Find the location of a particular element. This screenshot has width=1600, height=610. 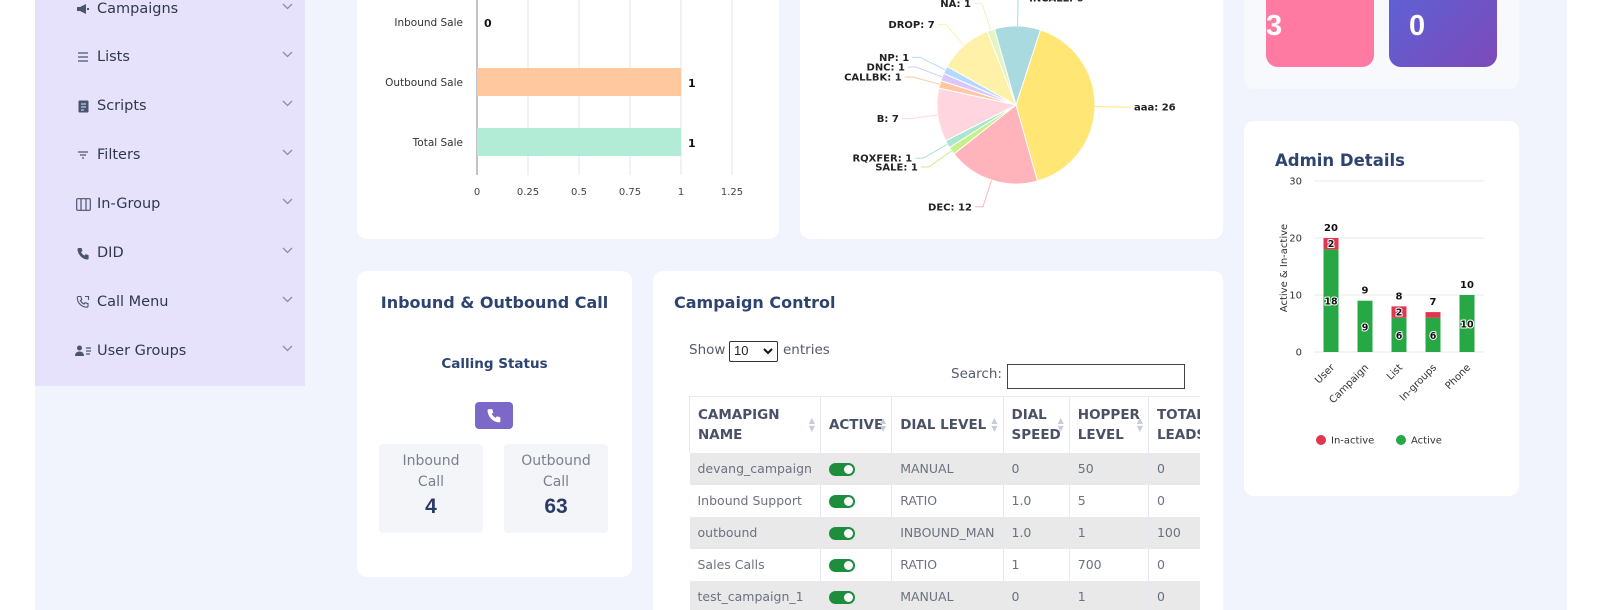

pie-label: DEC: 12 is located at coordinates (950, 207).